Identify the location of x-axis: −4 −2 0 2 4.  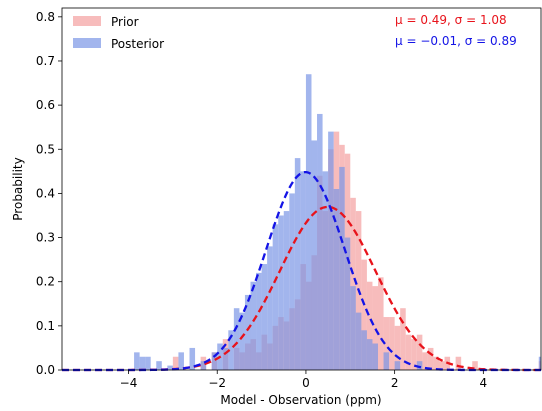
(303, 380).